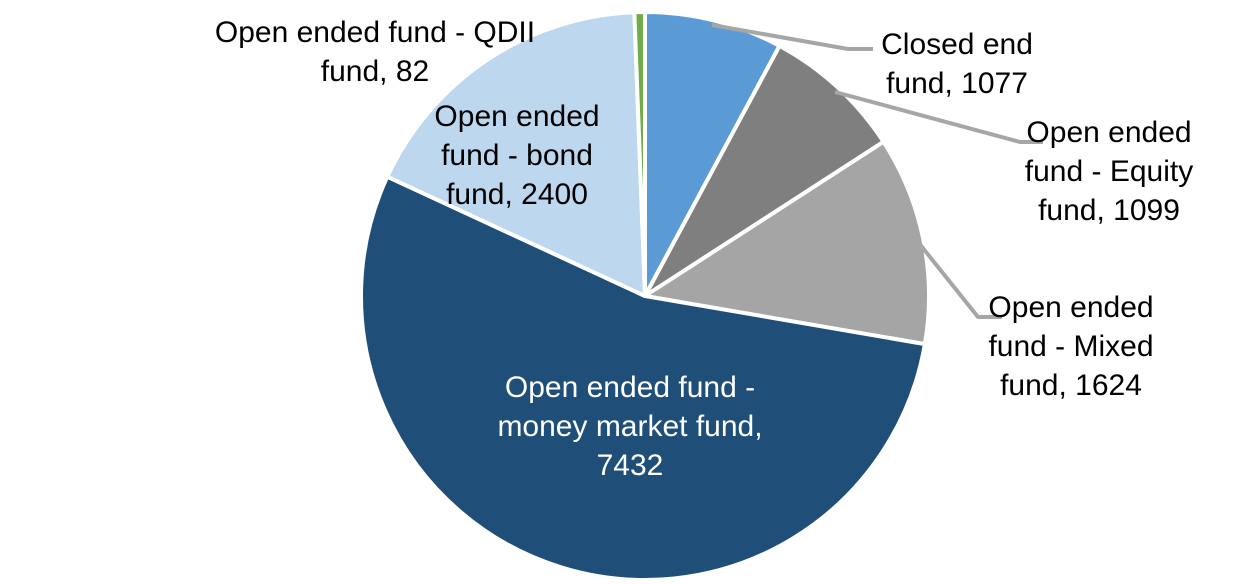 This screenshot has height=584, width=1250. I want to click on data-label-bond-fund: Open ended fund - bond fund, 2400, so click(517, 155).